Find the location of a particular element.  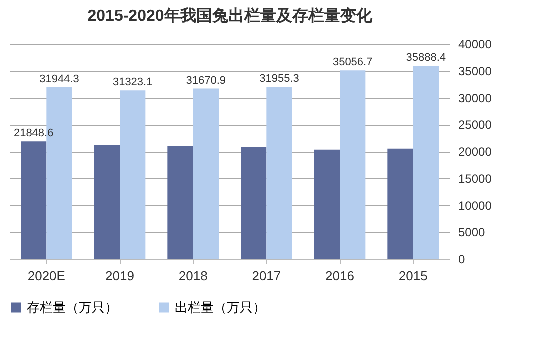

data-label: 31944.3 is located at coordinates (60, 79).